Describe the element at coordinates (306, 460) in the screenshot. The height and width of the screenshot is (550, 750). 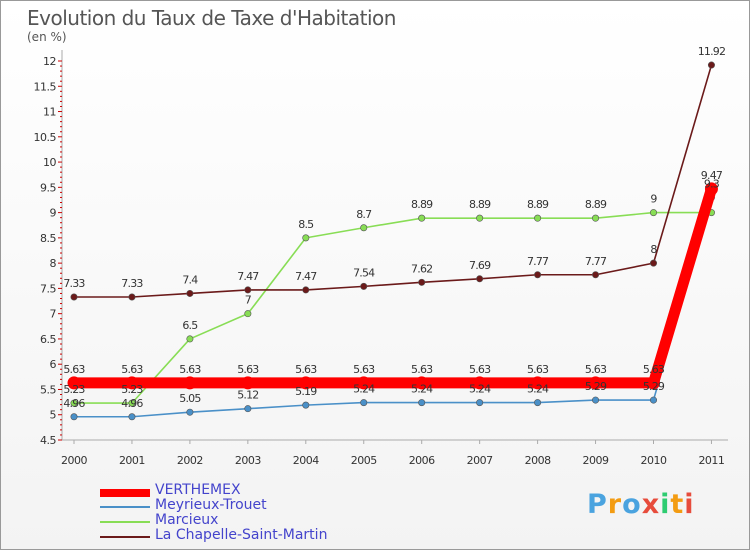
I see `x-tick-label: 2004` at that location.